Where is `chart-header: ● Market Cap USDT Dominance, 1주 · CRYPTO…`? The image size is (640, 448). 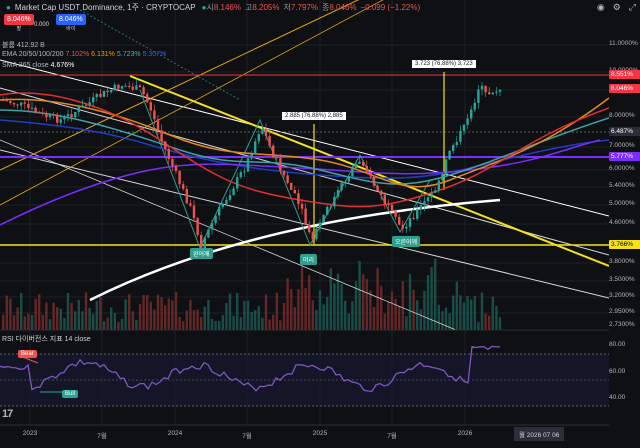 chart-header: ● Market Cap USDT Dominance, 1주 · CRYPTO… is located at coordinates (212, 7).